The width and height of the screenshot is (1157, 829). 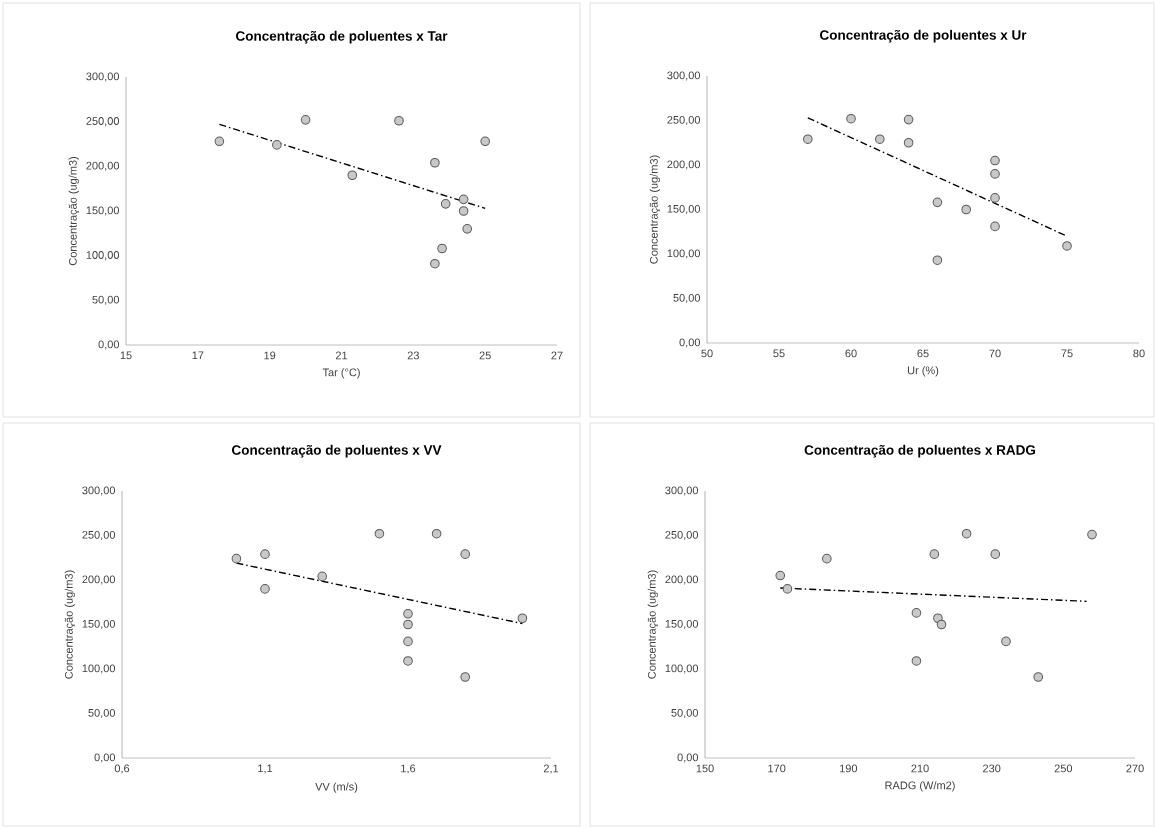 What do you see at coordinates (995, 353) in the screenshot?
I see `x-tick-label: 70` at bounding box center [995, 353].